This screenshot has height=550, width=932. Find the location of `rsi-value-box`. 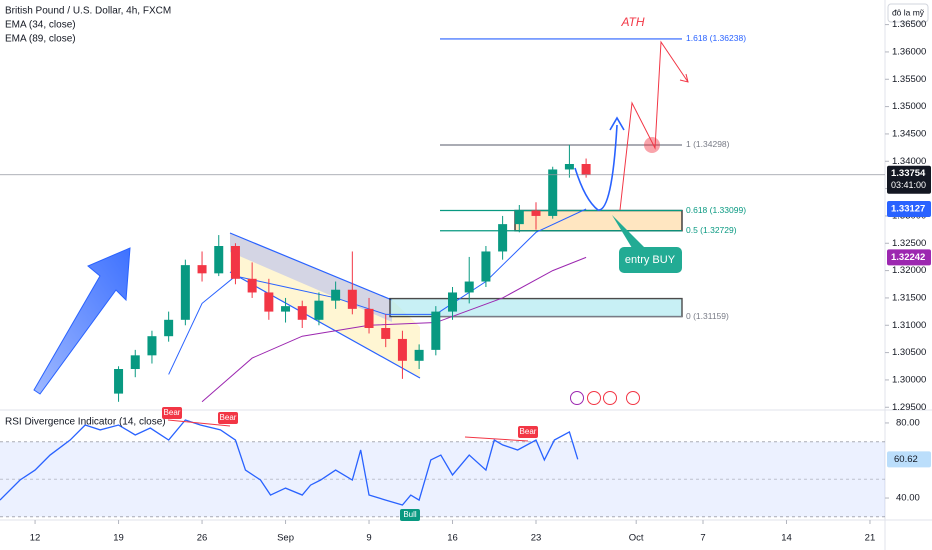

rsi-value-box is located at coordinates (909, 459).